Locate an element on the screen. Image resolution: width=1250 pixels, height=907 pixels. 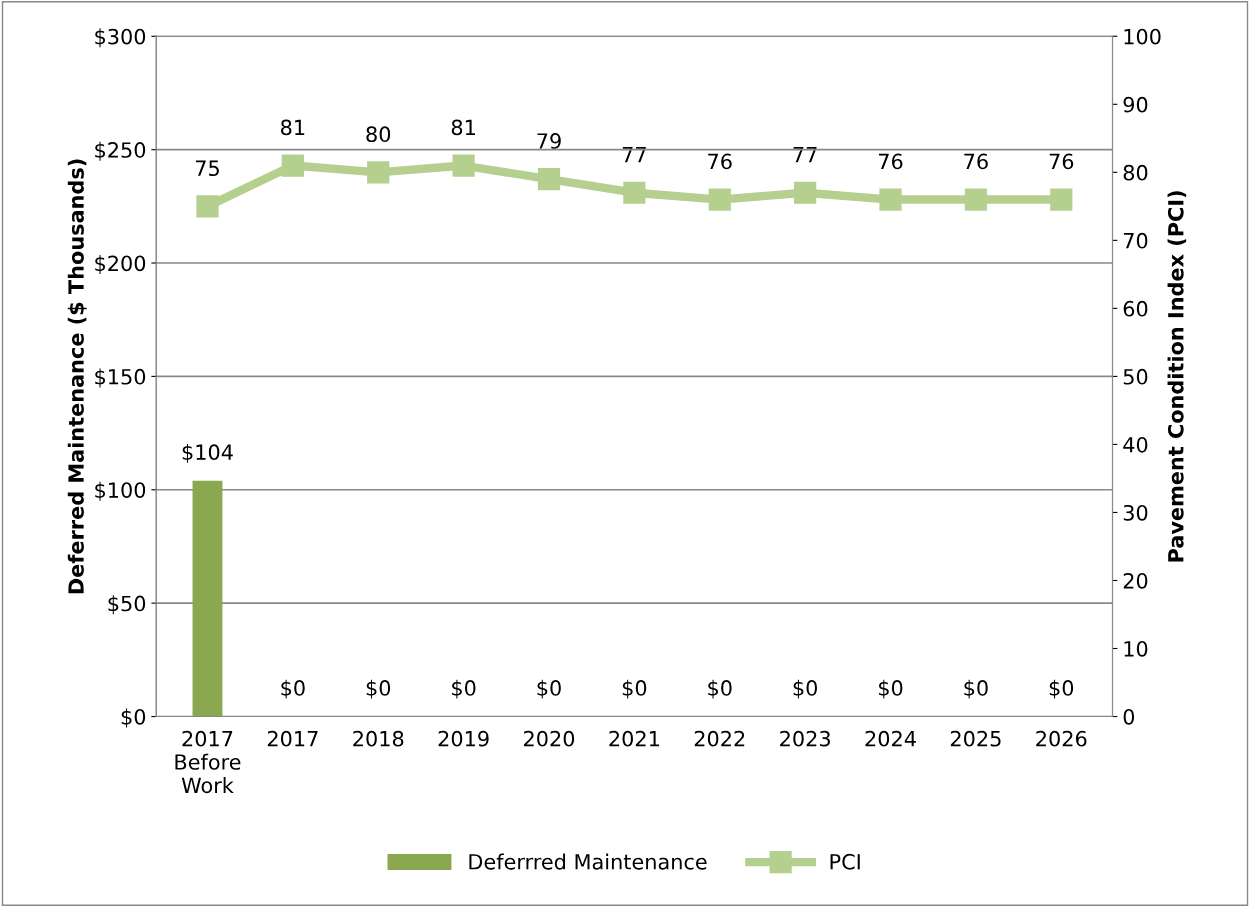
x-tick-label: 2024 is located at coordinates (890, 738).